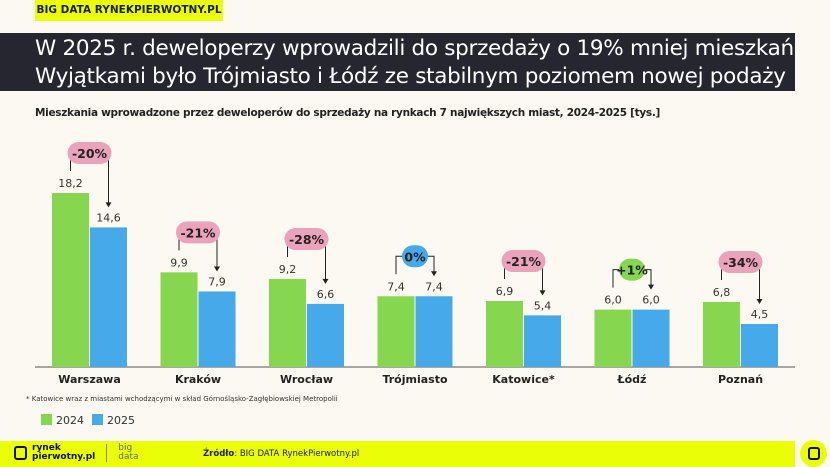 Image resolution: width=830 pixels, height=467 pixels. What do you see at coordinates (813, 453) in the screenshot?
I see `logo-badge` at bounding box center [813, 453].